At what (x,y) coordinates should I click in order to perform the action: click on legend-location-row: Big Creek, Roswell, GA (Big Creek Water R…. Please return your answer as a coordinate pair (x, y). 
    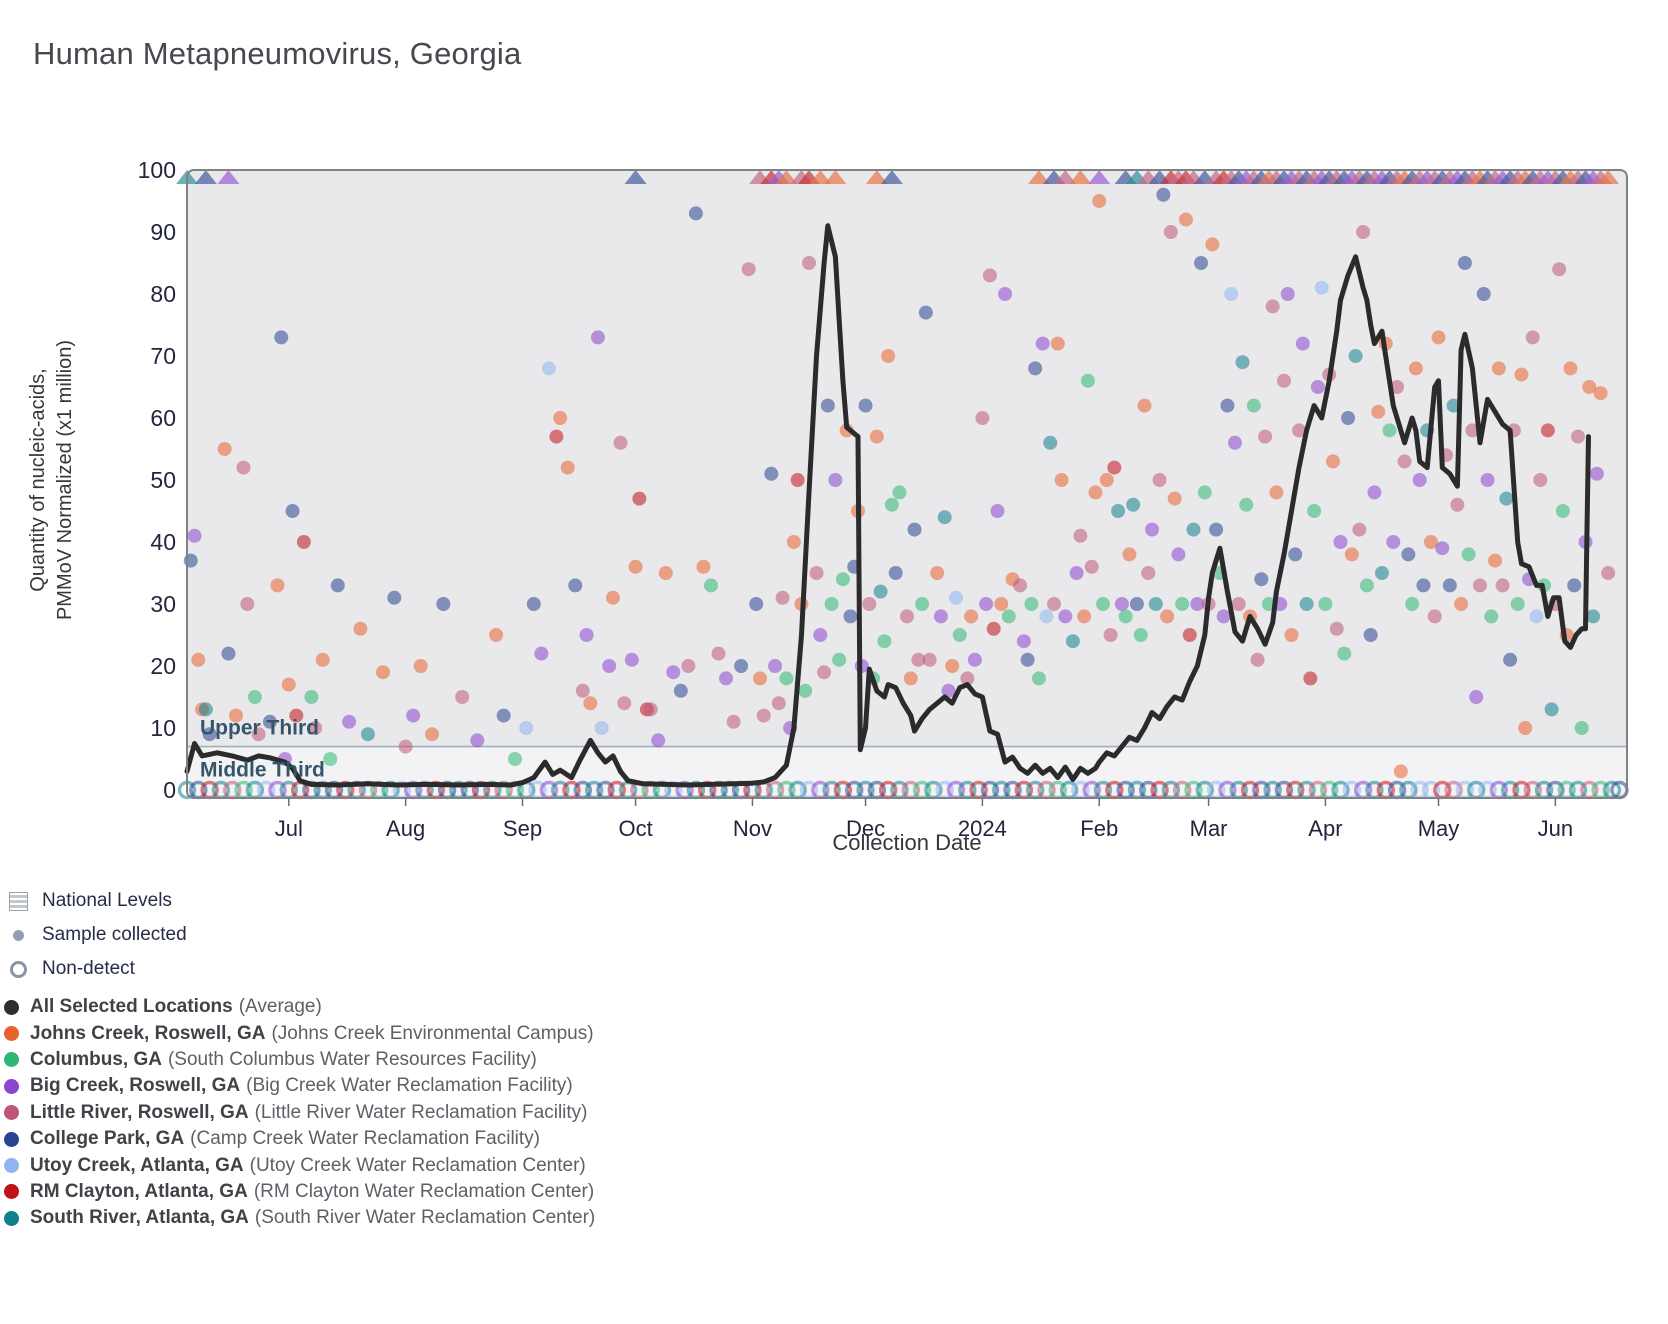
    Looking at the image, I should click on (299, 1086).